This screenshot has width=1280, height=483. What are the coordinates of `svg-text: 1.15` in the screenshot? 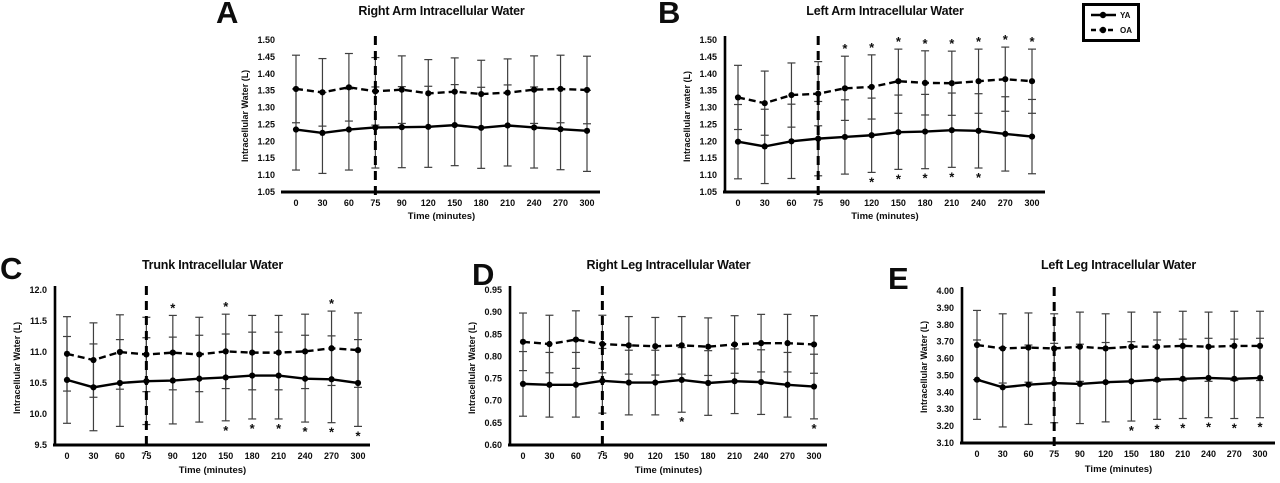 It's located at (266, 158).